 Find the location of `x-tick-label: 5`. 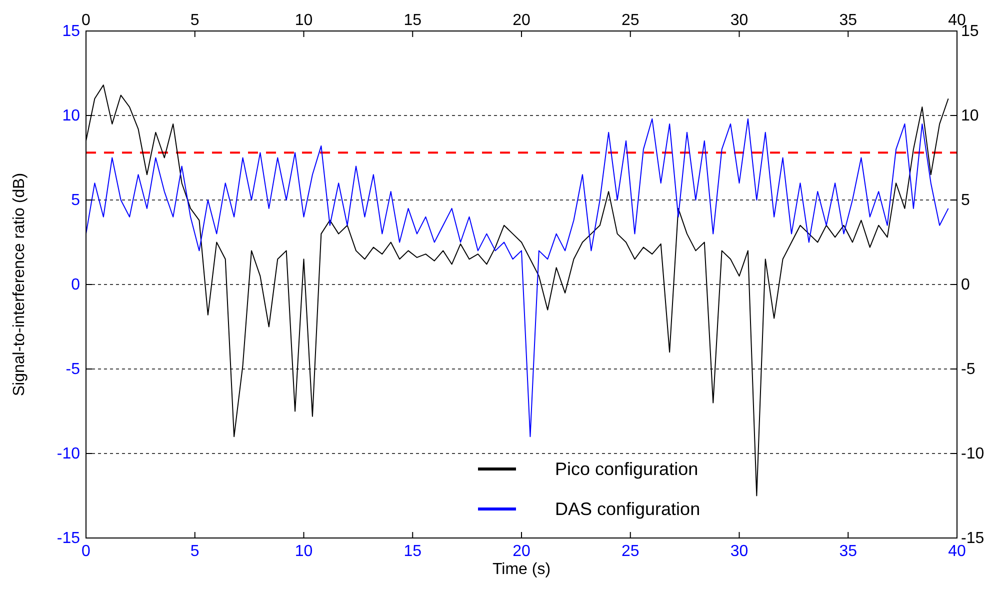

x-tick-label: 5 is located at coordinates (195, 20).